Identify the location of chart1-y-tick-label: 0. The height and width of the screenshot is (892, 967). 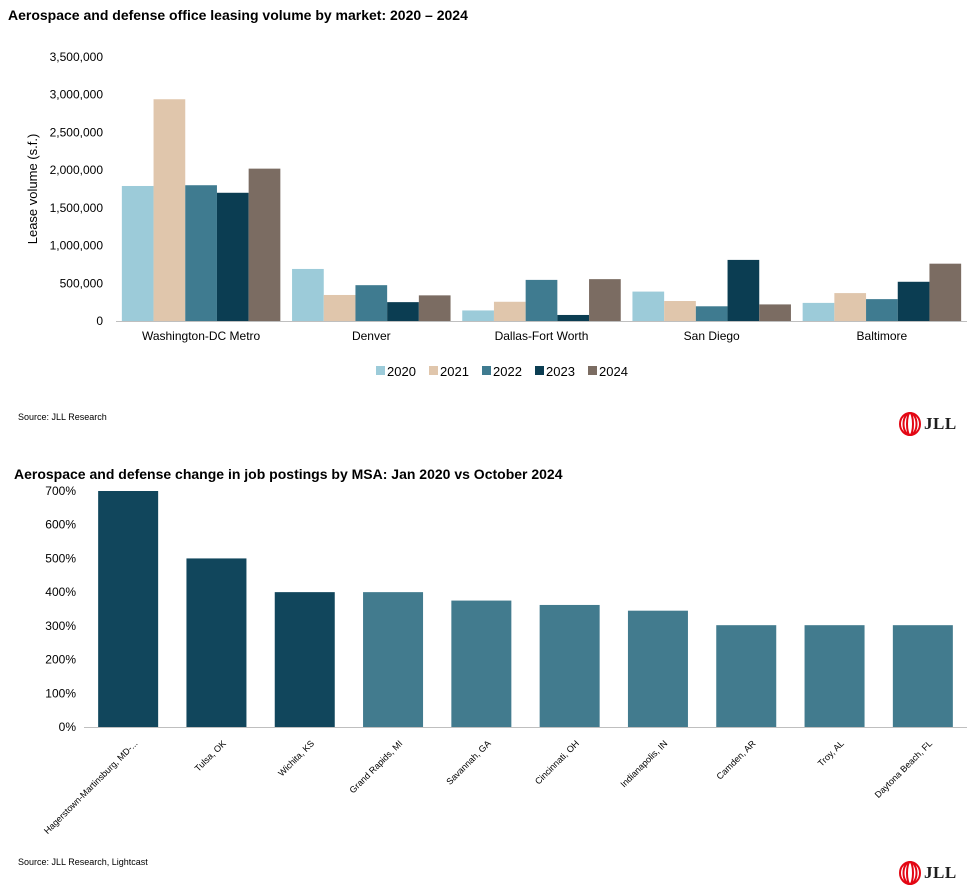
(99, 321).